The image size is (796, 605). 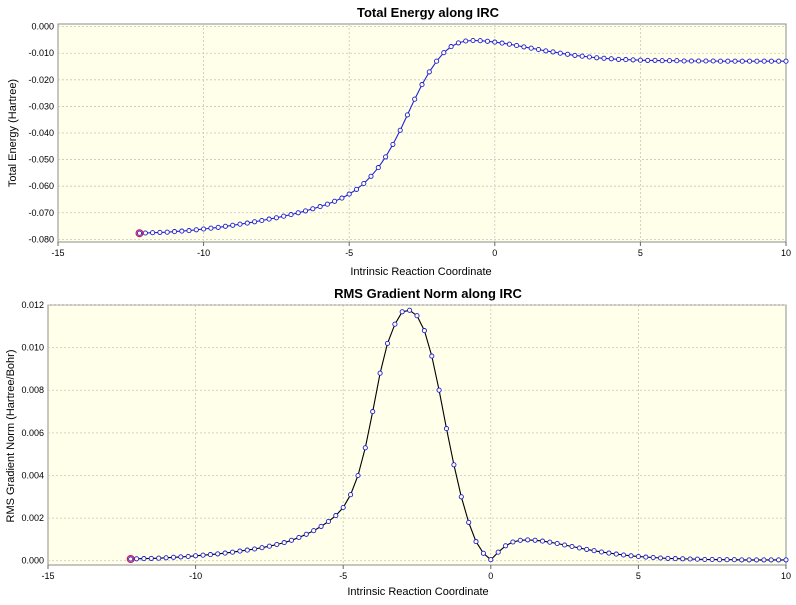 I want to click on start-point-marker, so click(x=130, y=558).